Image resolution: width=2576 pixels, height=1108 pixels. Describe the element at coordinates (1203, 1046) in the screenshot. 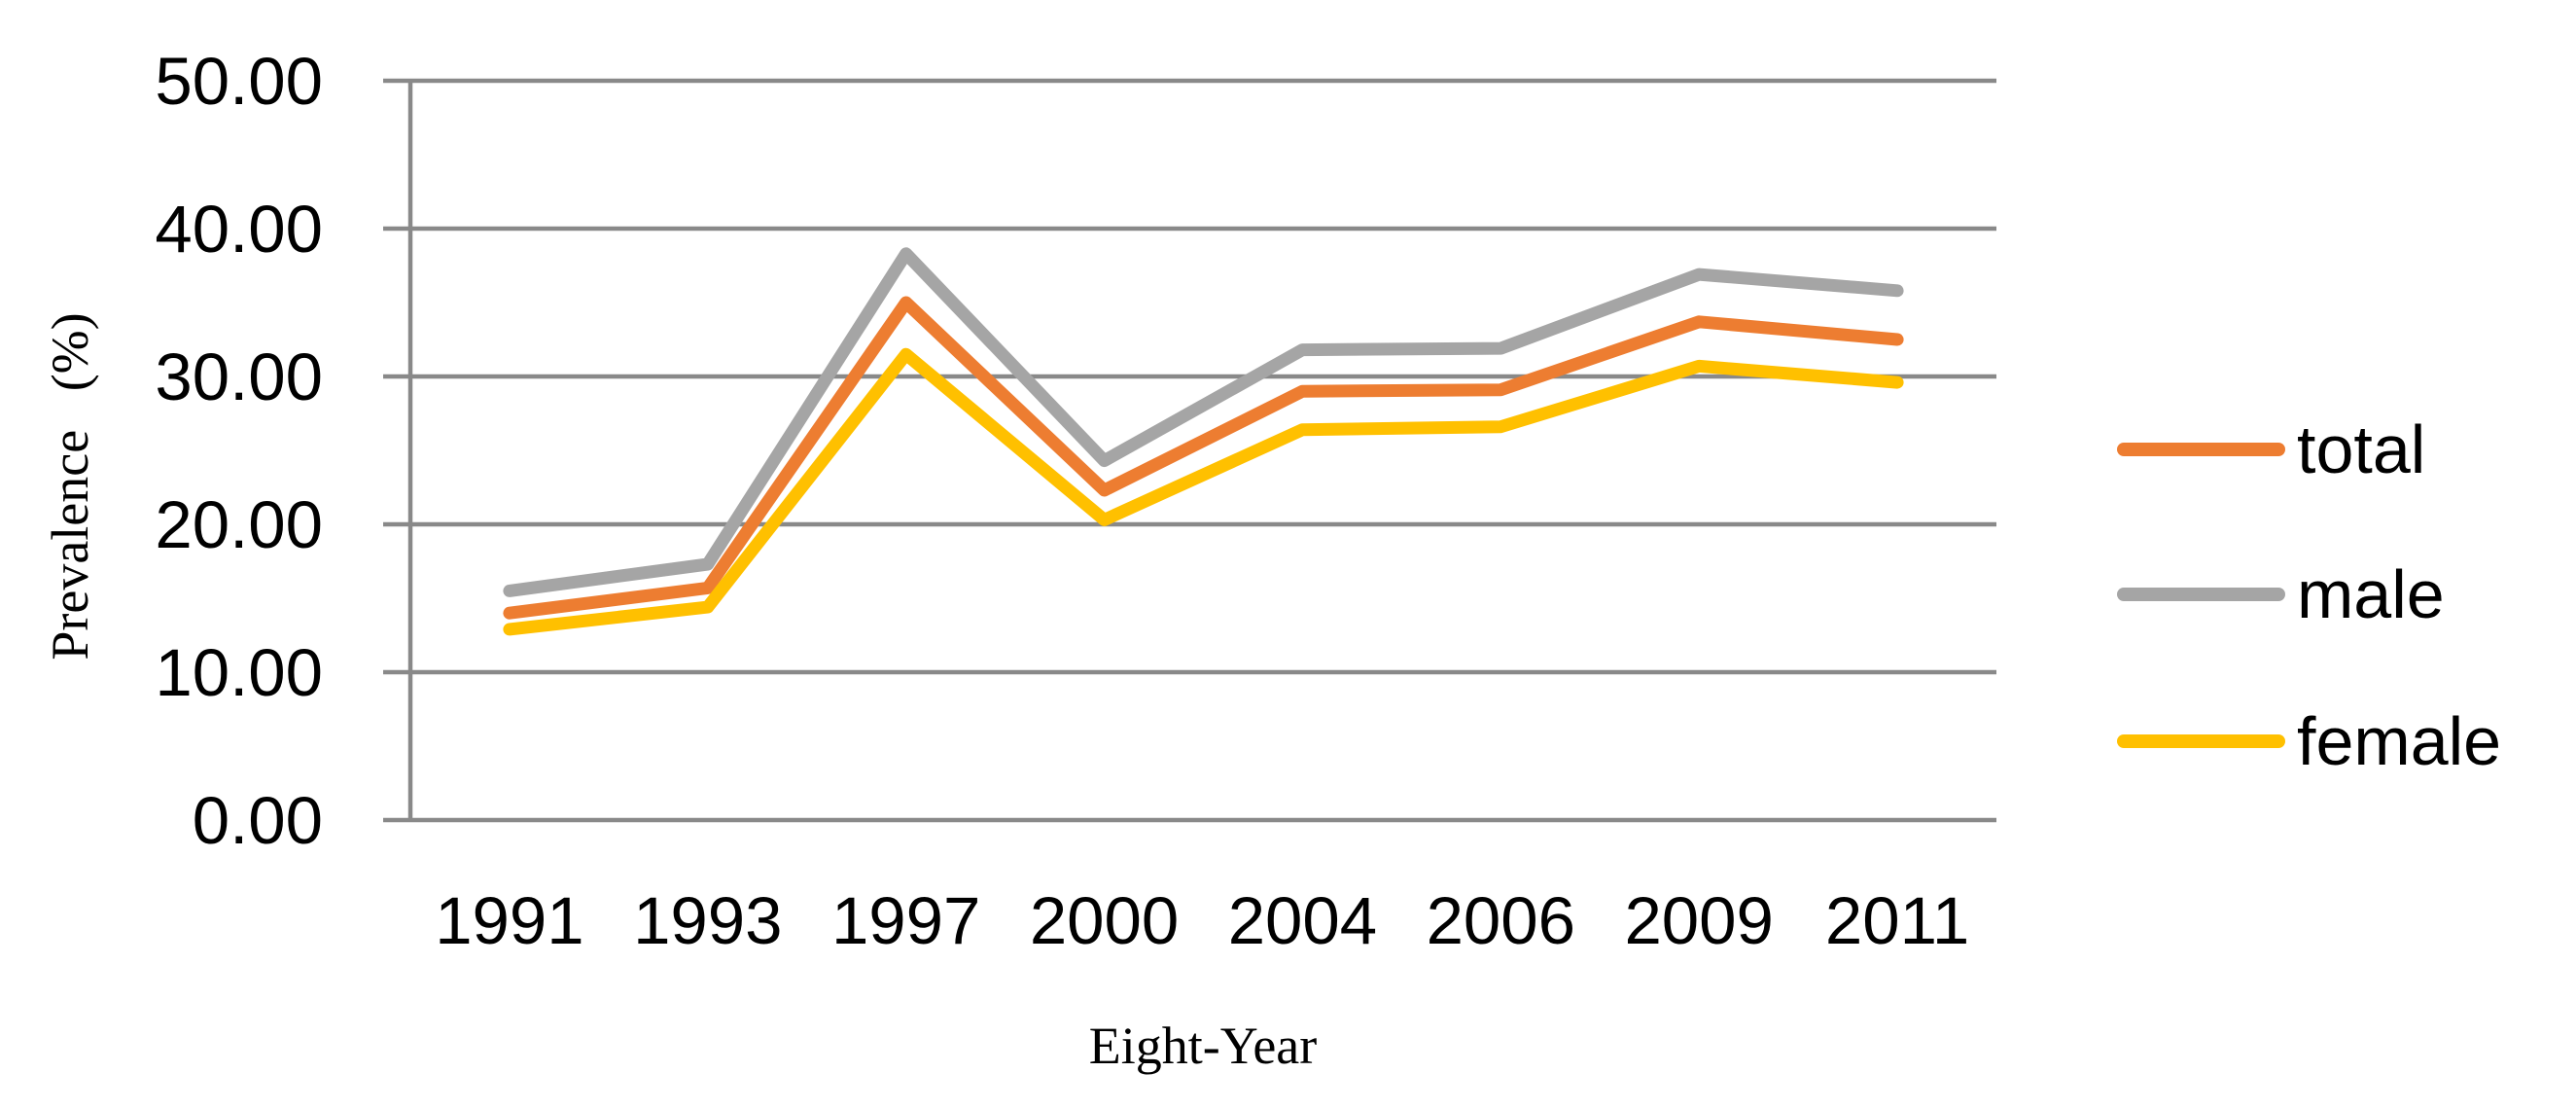

I see `x-axis-title: Eight-Year` at that location.